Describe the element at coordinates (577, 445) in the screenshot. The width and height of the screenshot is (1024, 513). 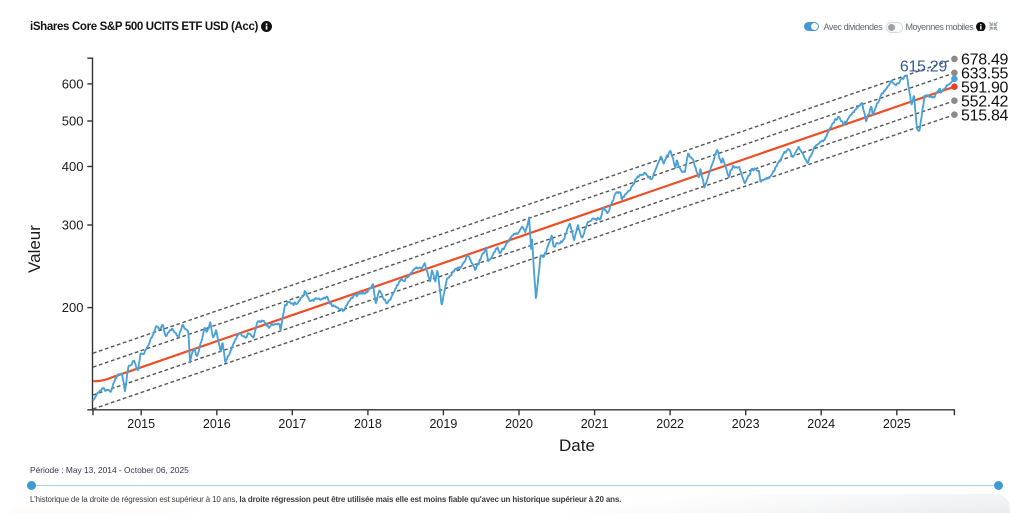
I see `svg-text: Date` at that location.